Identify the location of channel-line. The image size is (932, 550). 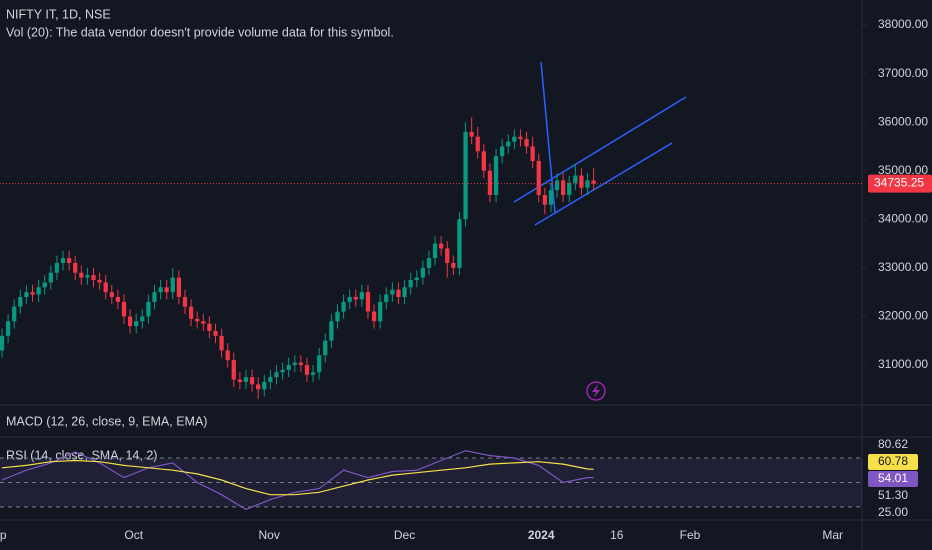
(600, 149).